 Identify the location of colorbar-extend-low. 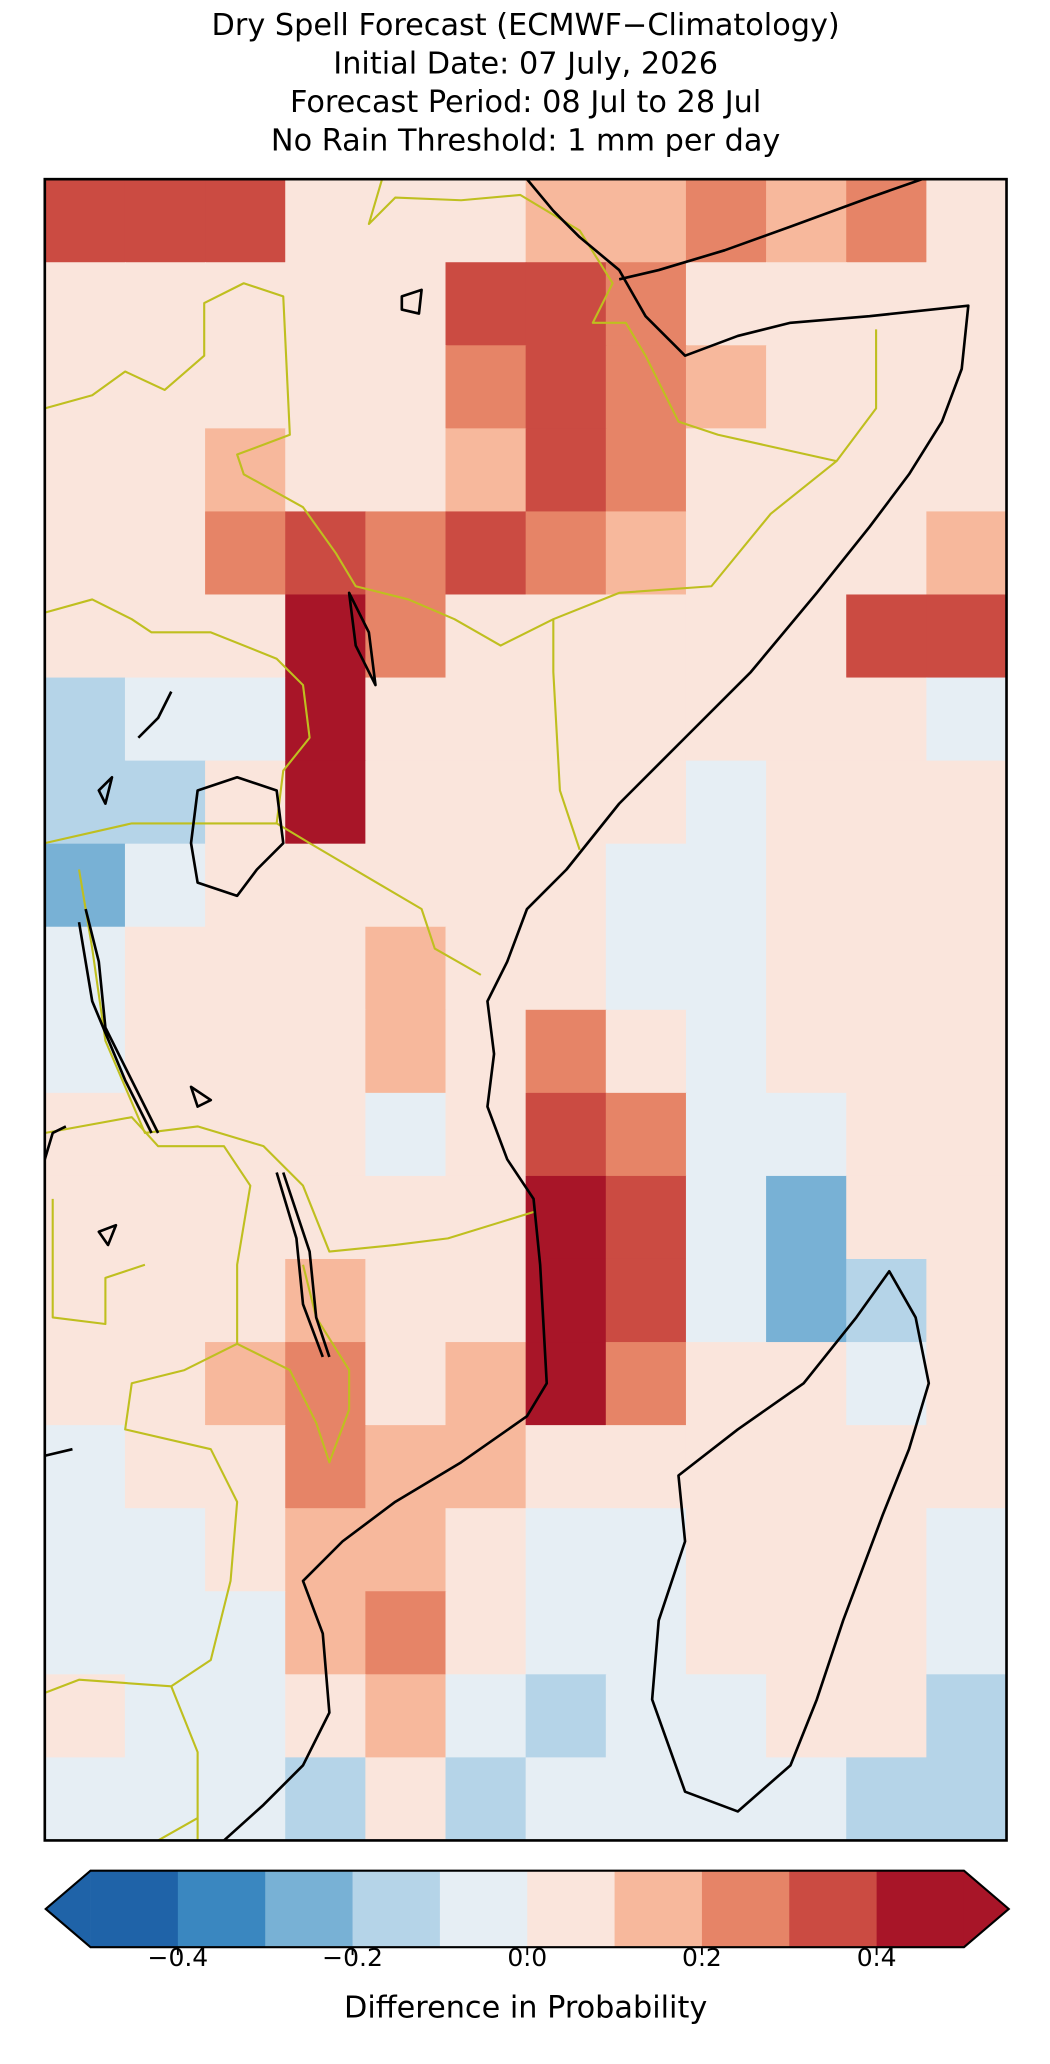
(68, 1909).